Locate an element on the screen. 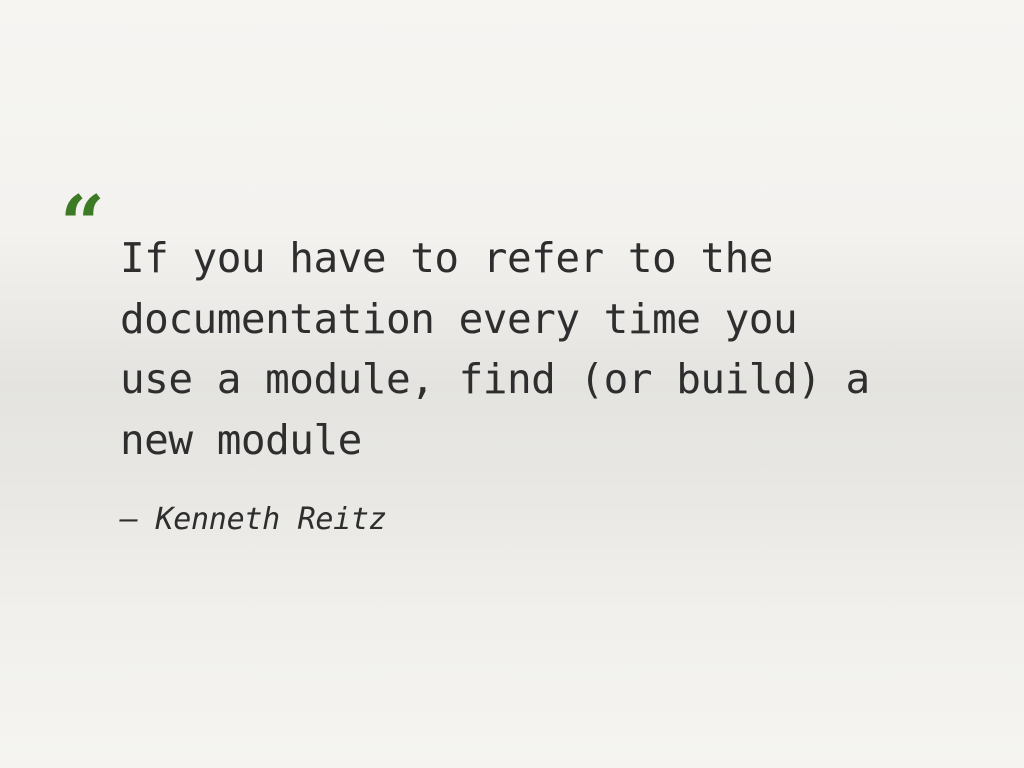  quote-line: use a module, find (or build) a is located at coordinates (495, 379).